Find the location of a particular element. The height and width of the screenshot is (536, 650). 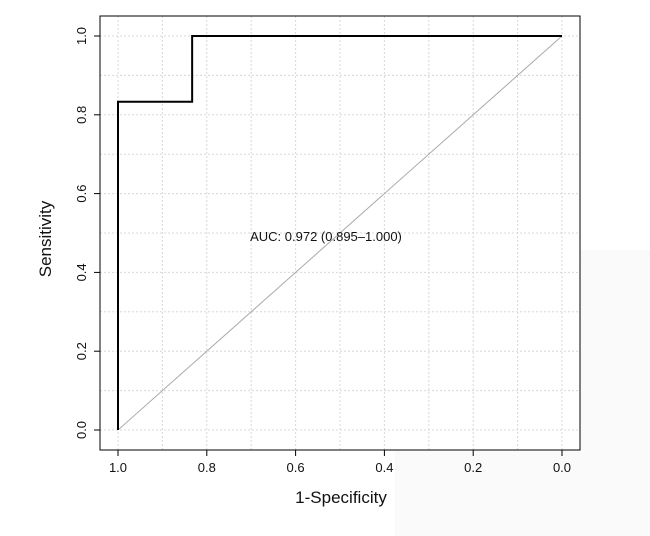

x-tick-label: 0.2 is located at coordinates (473, 467).